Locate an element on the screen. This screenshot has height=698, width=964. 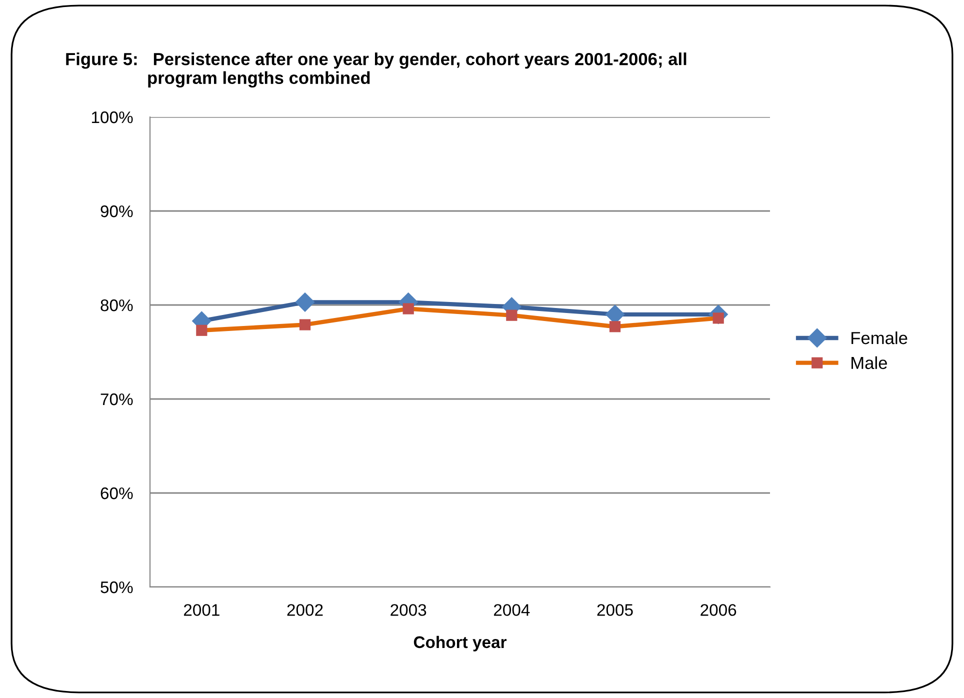
legend-label: Female is located at coordinates (880, 337).